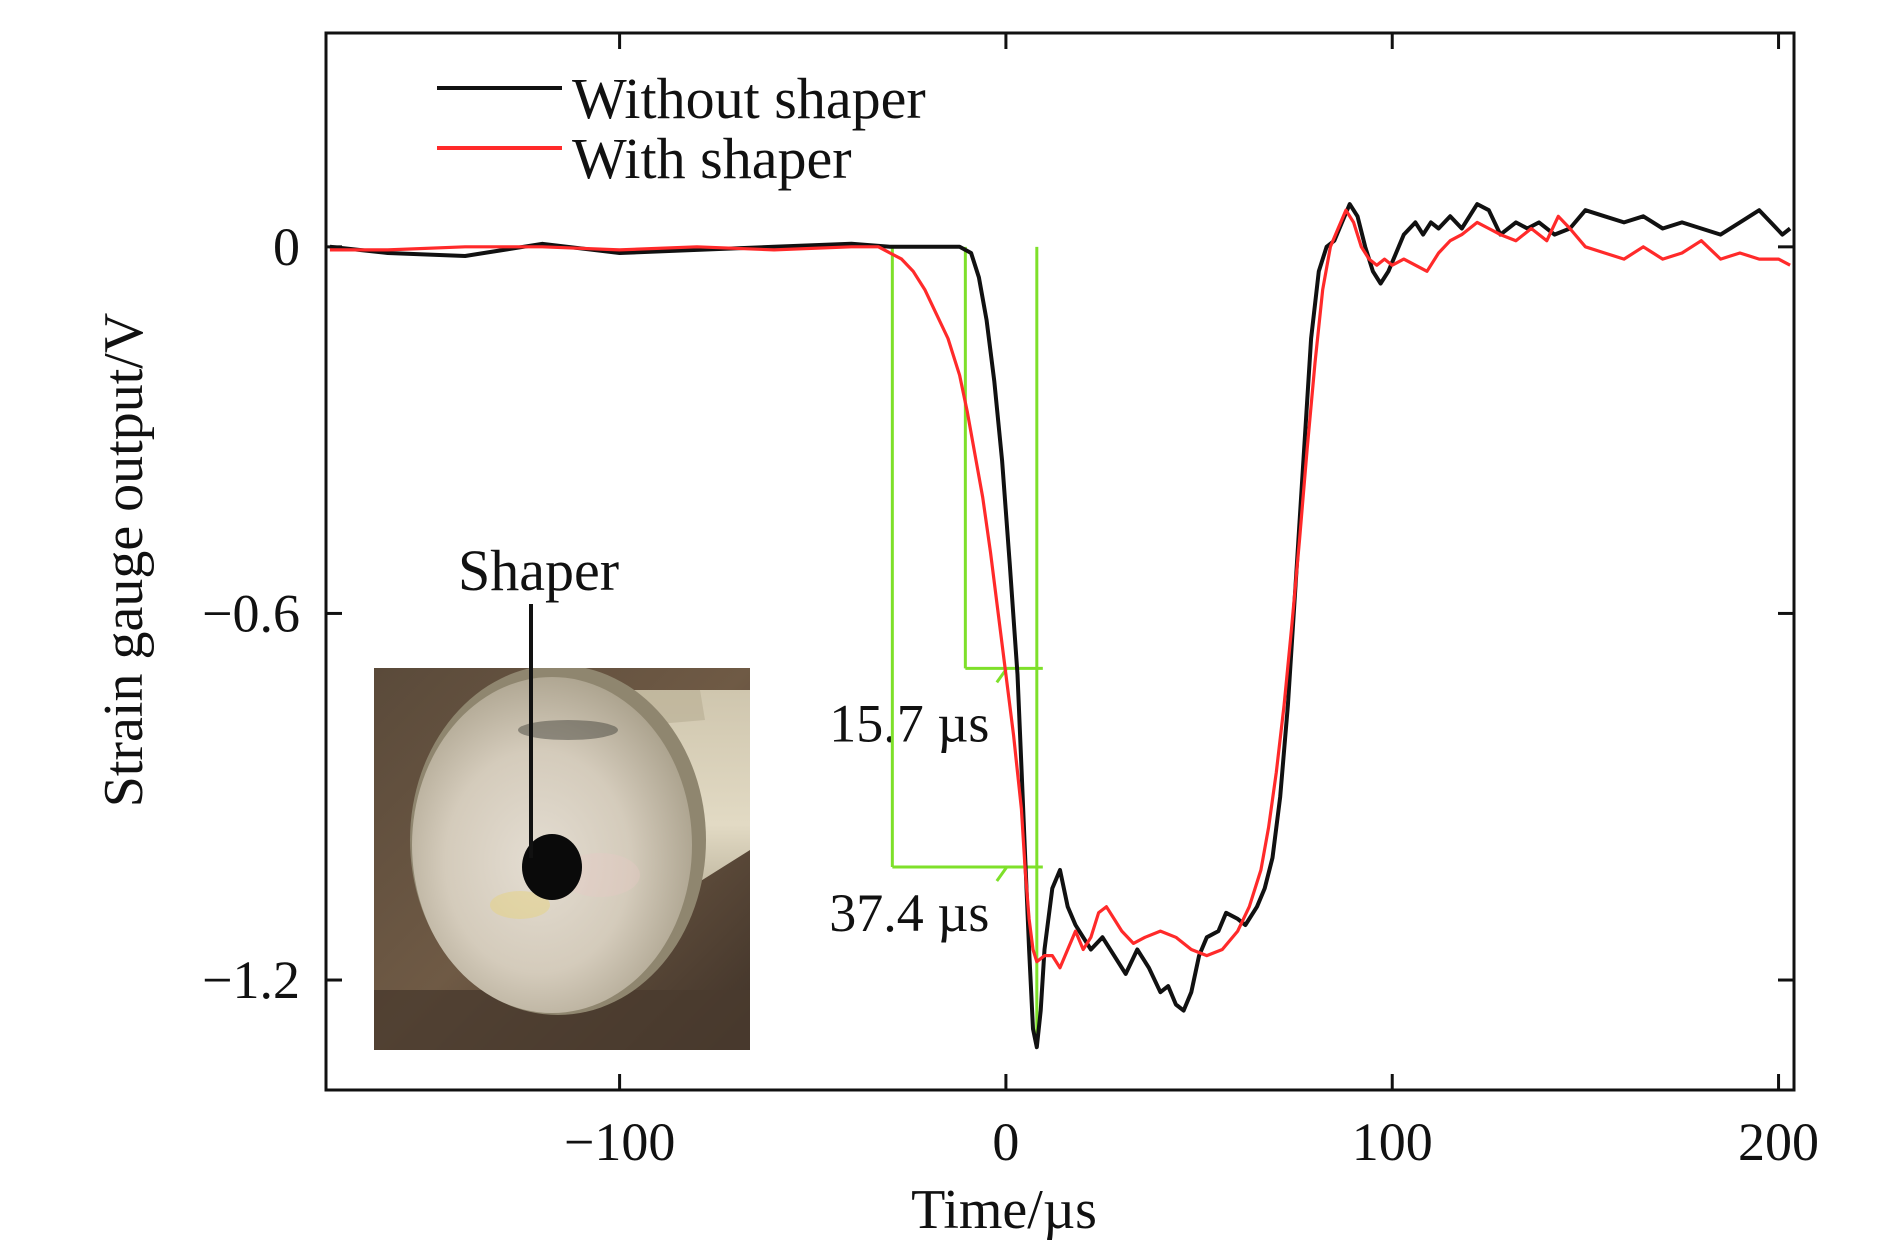  I want to click on inset-photo-label: Shaper, so click(538, 570).